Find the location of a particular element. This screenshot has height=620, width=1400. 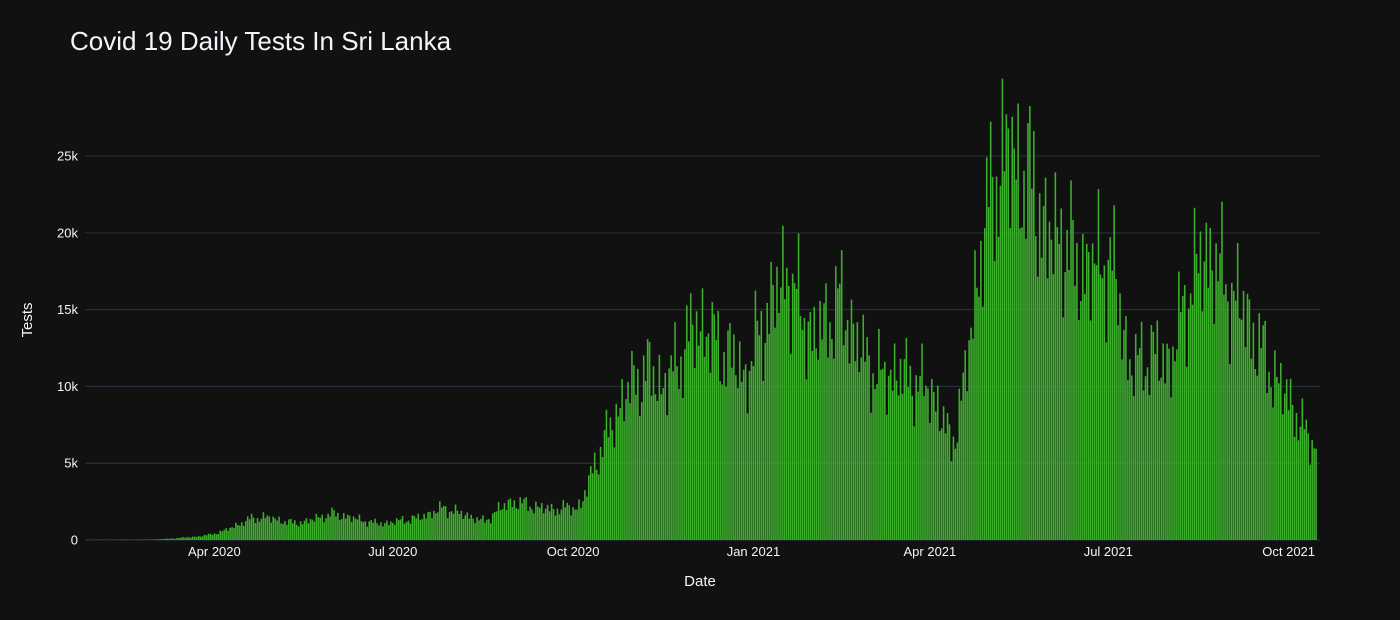

chart-title: Covid 19 Daily Tests In Sri Lanka is located at coordinates (261, 41).